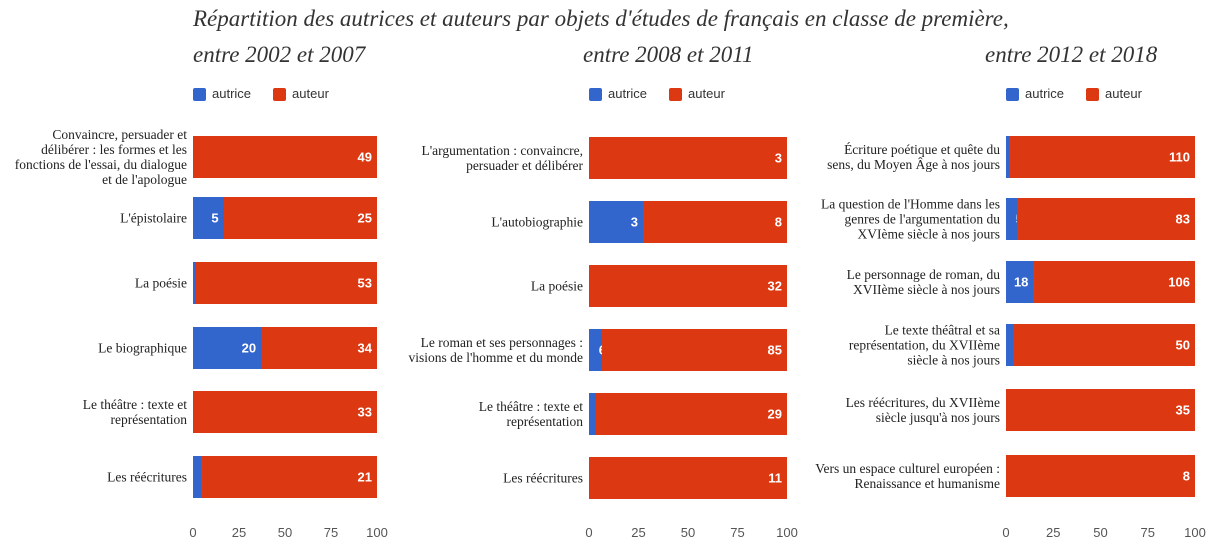 The width and height of the screenshot is (1217, 543). What do you see at coordinates (364, 477) in the screenshot?
I see `data-label: 21` at bounding box center [364, 477].